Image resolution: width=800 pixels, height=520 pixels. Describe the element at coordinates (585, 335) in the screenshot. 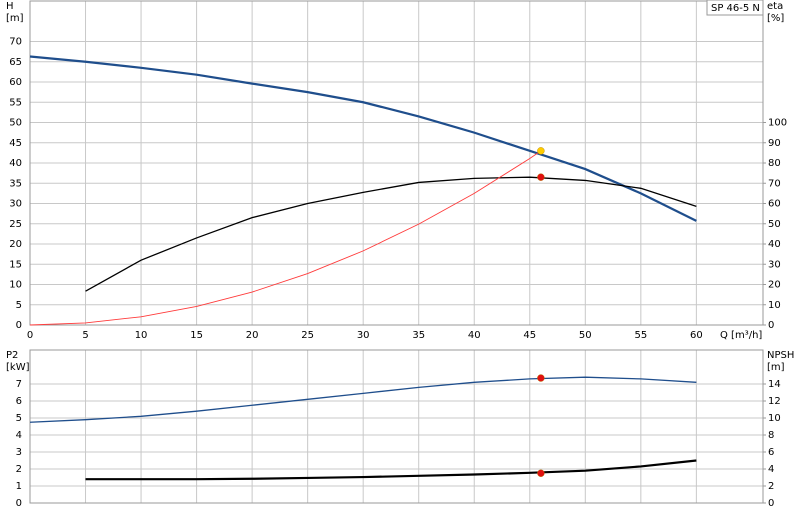

I see `x-tick-label: 50` at that location.